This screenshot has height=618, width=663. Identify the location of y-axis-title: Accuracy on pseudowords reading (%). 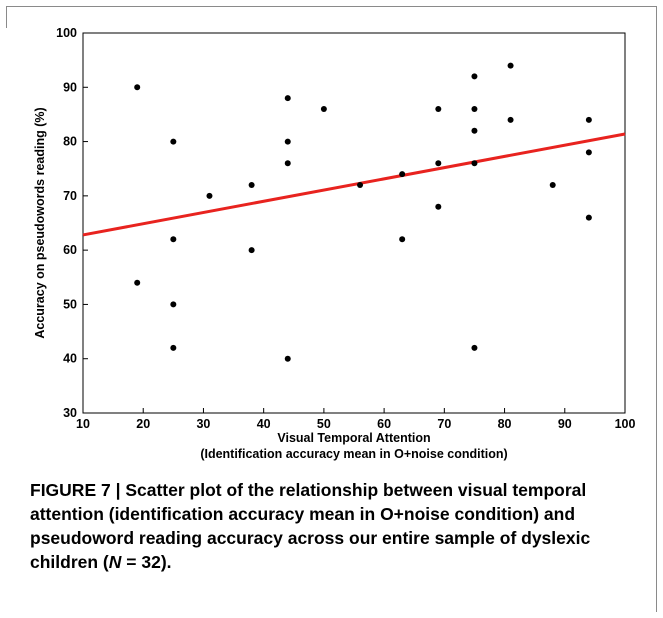
(40, 222).